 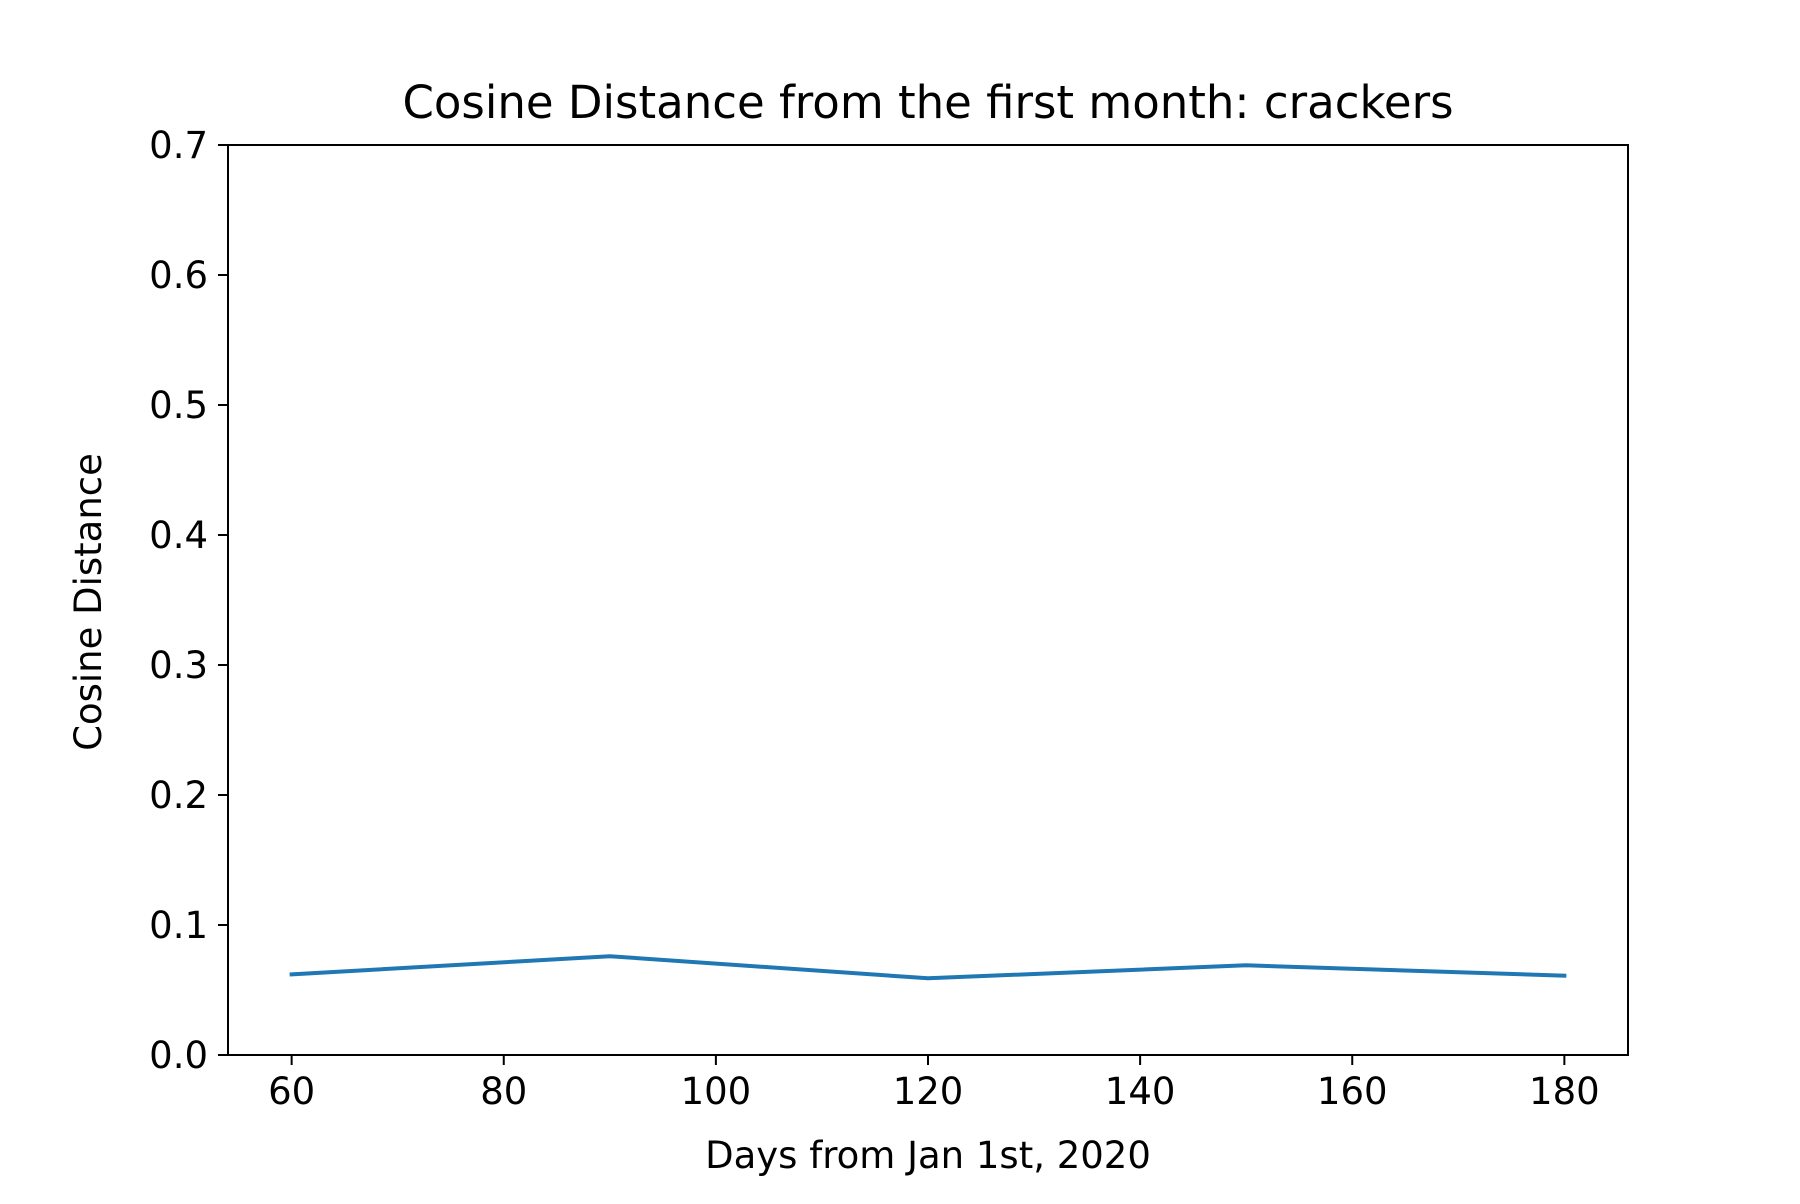 What do you see at coordinates (178, 145) in the screenshot?
I see `y-tick-label: 0.7` at bounding box center [178, 145].